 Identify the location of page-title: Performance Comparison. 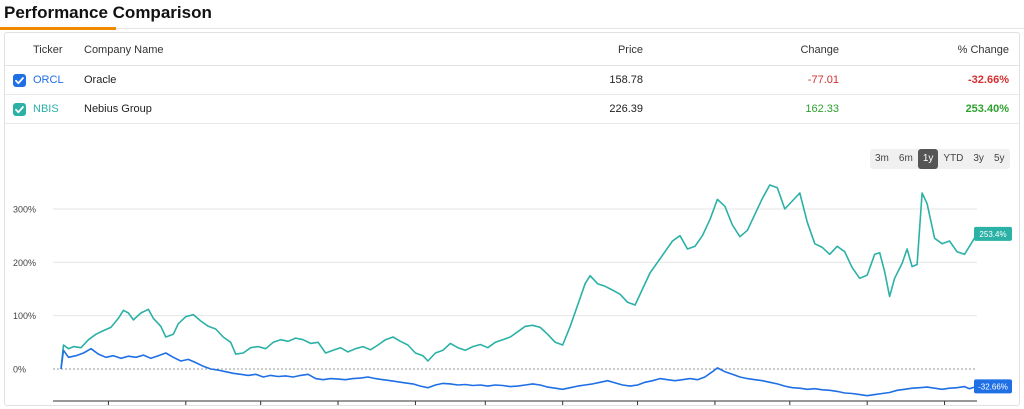
(108, 12).